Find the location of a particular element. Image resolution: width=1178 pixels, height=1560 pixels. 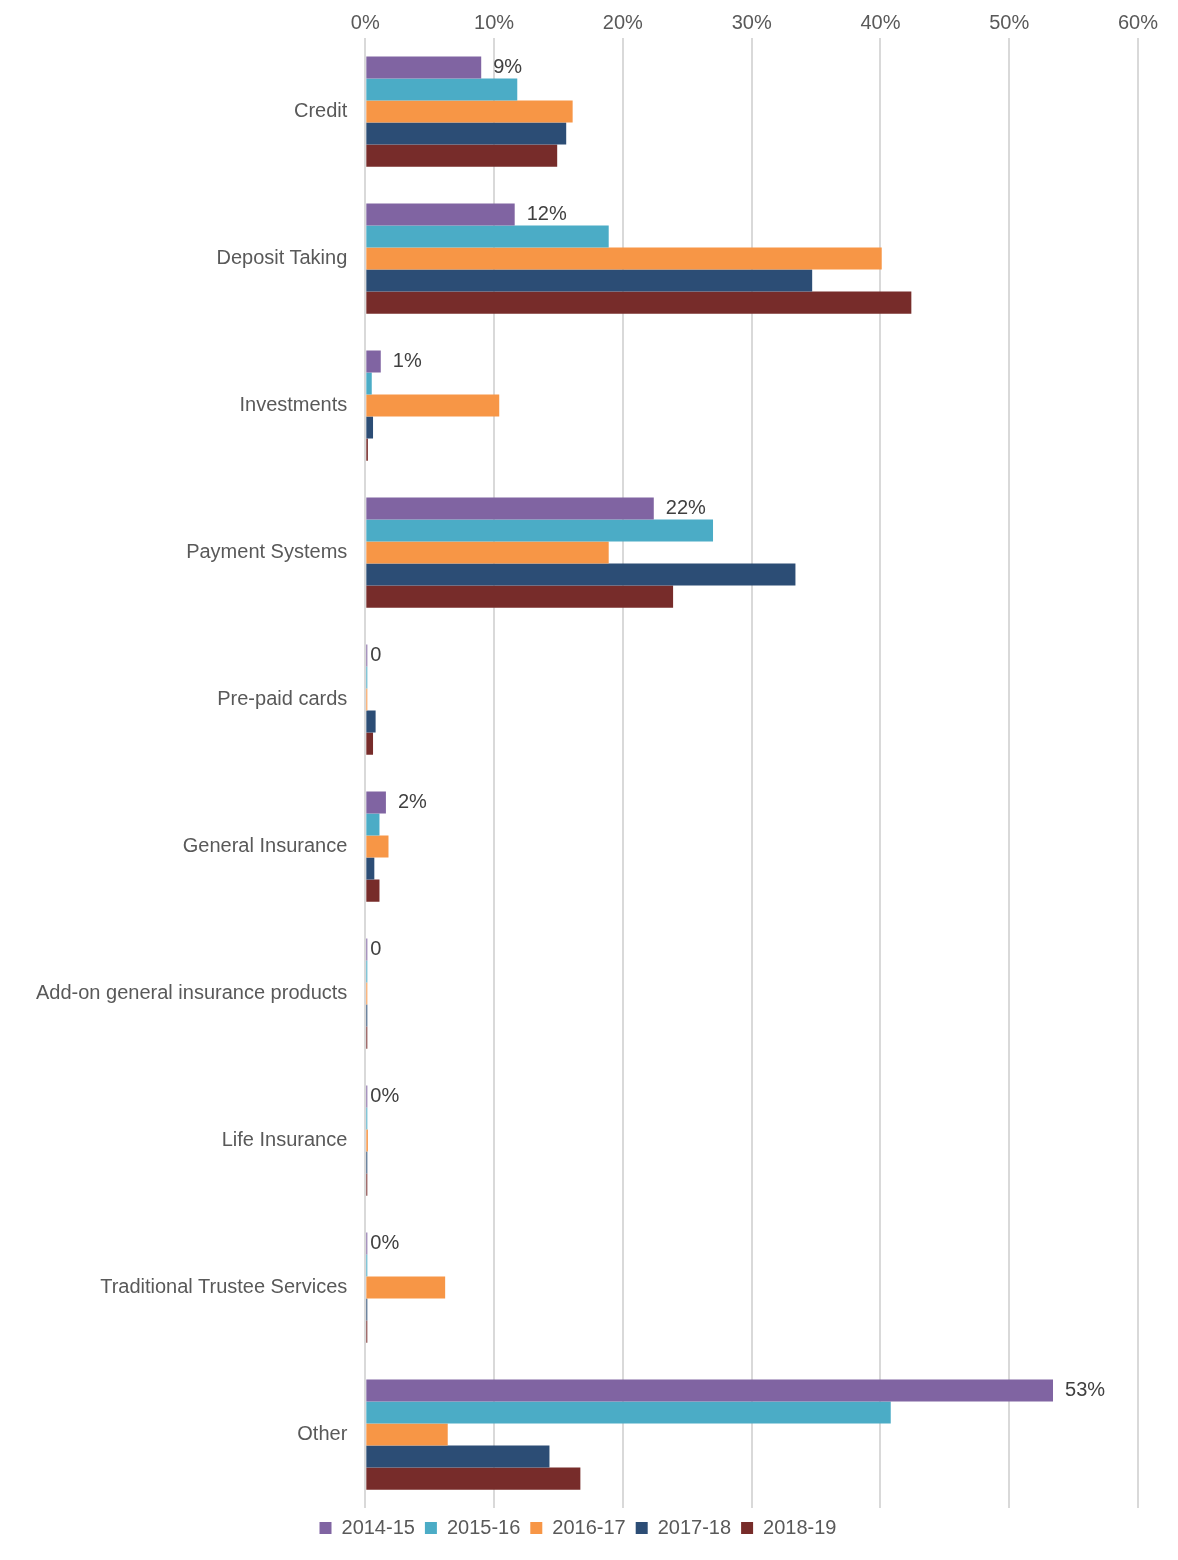

y-tick-label: Life Insurance is located at coordinates (284, 1139).